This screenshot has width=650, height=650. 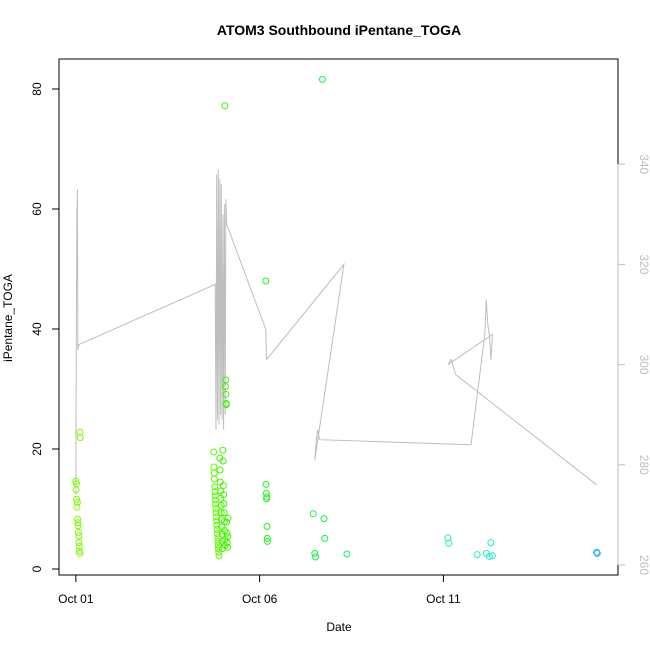 What do you see at coordinates (339, 627) in the screenshot?
I see `x-axis-label: Date` at bounding box center [339, 627].